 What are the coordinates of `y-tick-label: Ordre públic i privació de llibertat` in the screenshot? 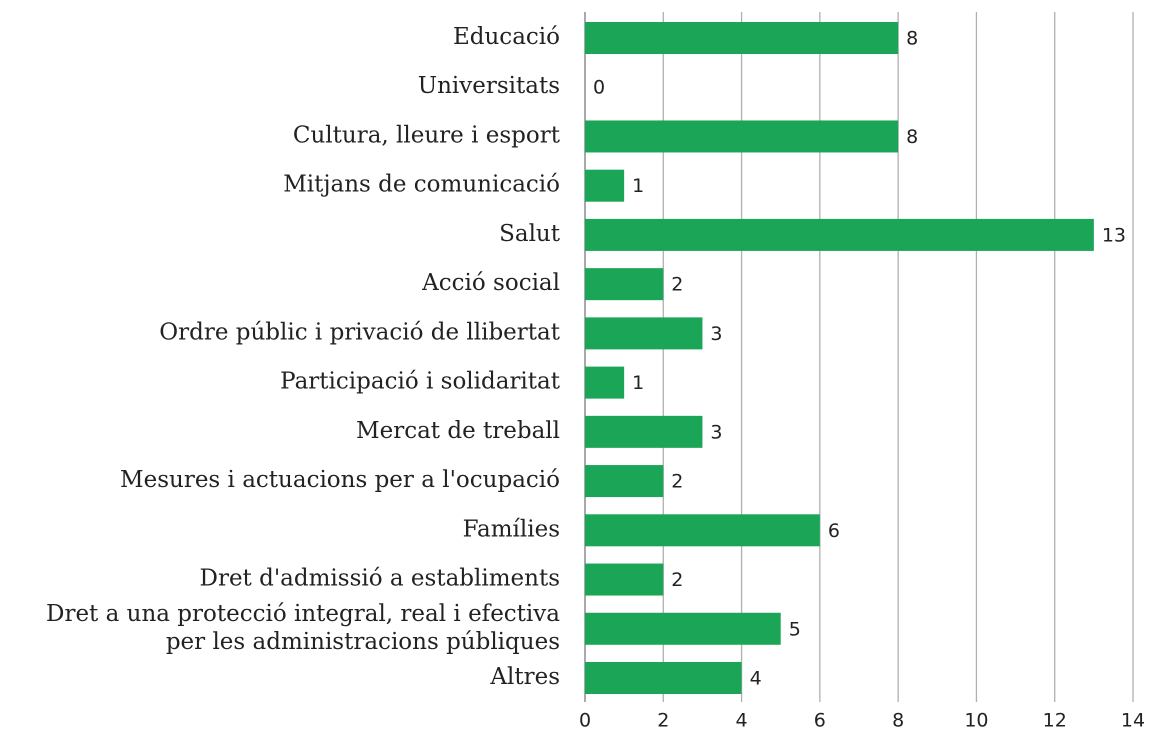 It's located at (359, 332).